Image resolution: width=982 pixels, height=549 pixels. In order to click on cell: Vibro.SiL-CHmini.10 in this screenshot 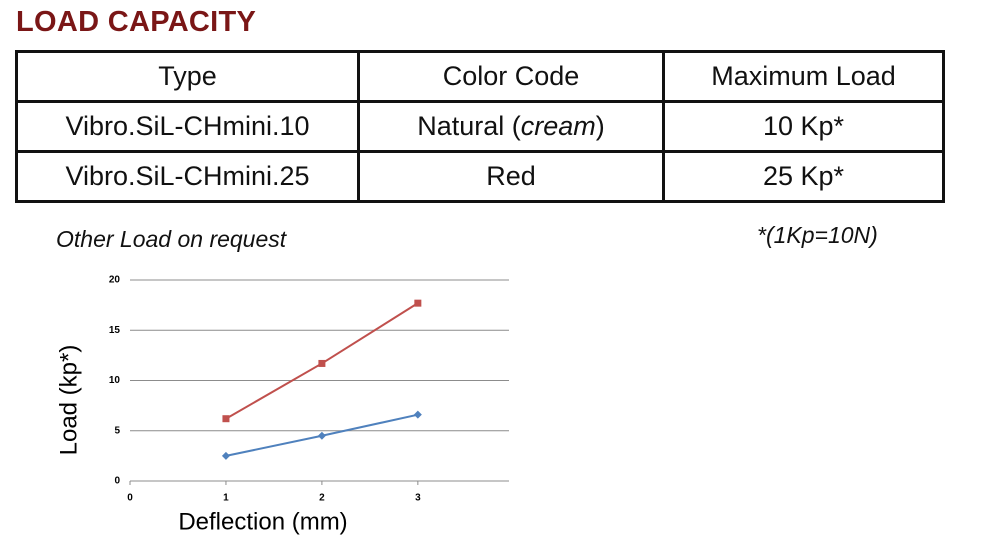, I will do `click(187, 126)`.